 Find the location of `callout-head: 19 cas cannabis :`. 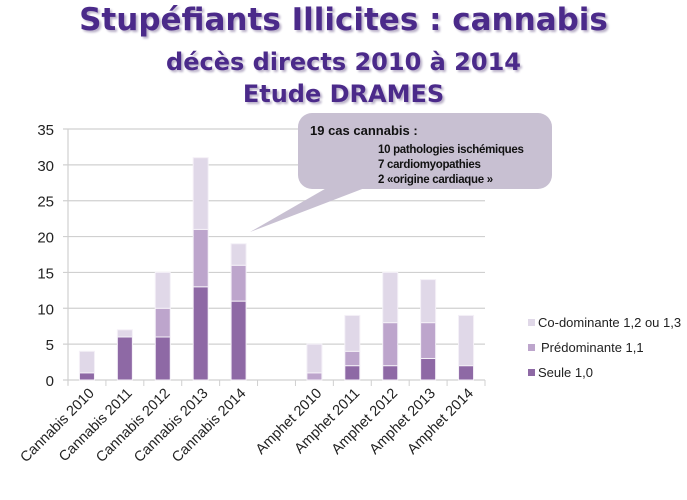

callout-head: 19 cas cannabis : is located at coordinates (364, 130).